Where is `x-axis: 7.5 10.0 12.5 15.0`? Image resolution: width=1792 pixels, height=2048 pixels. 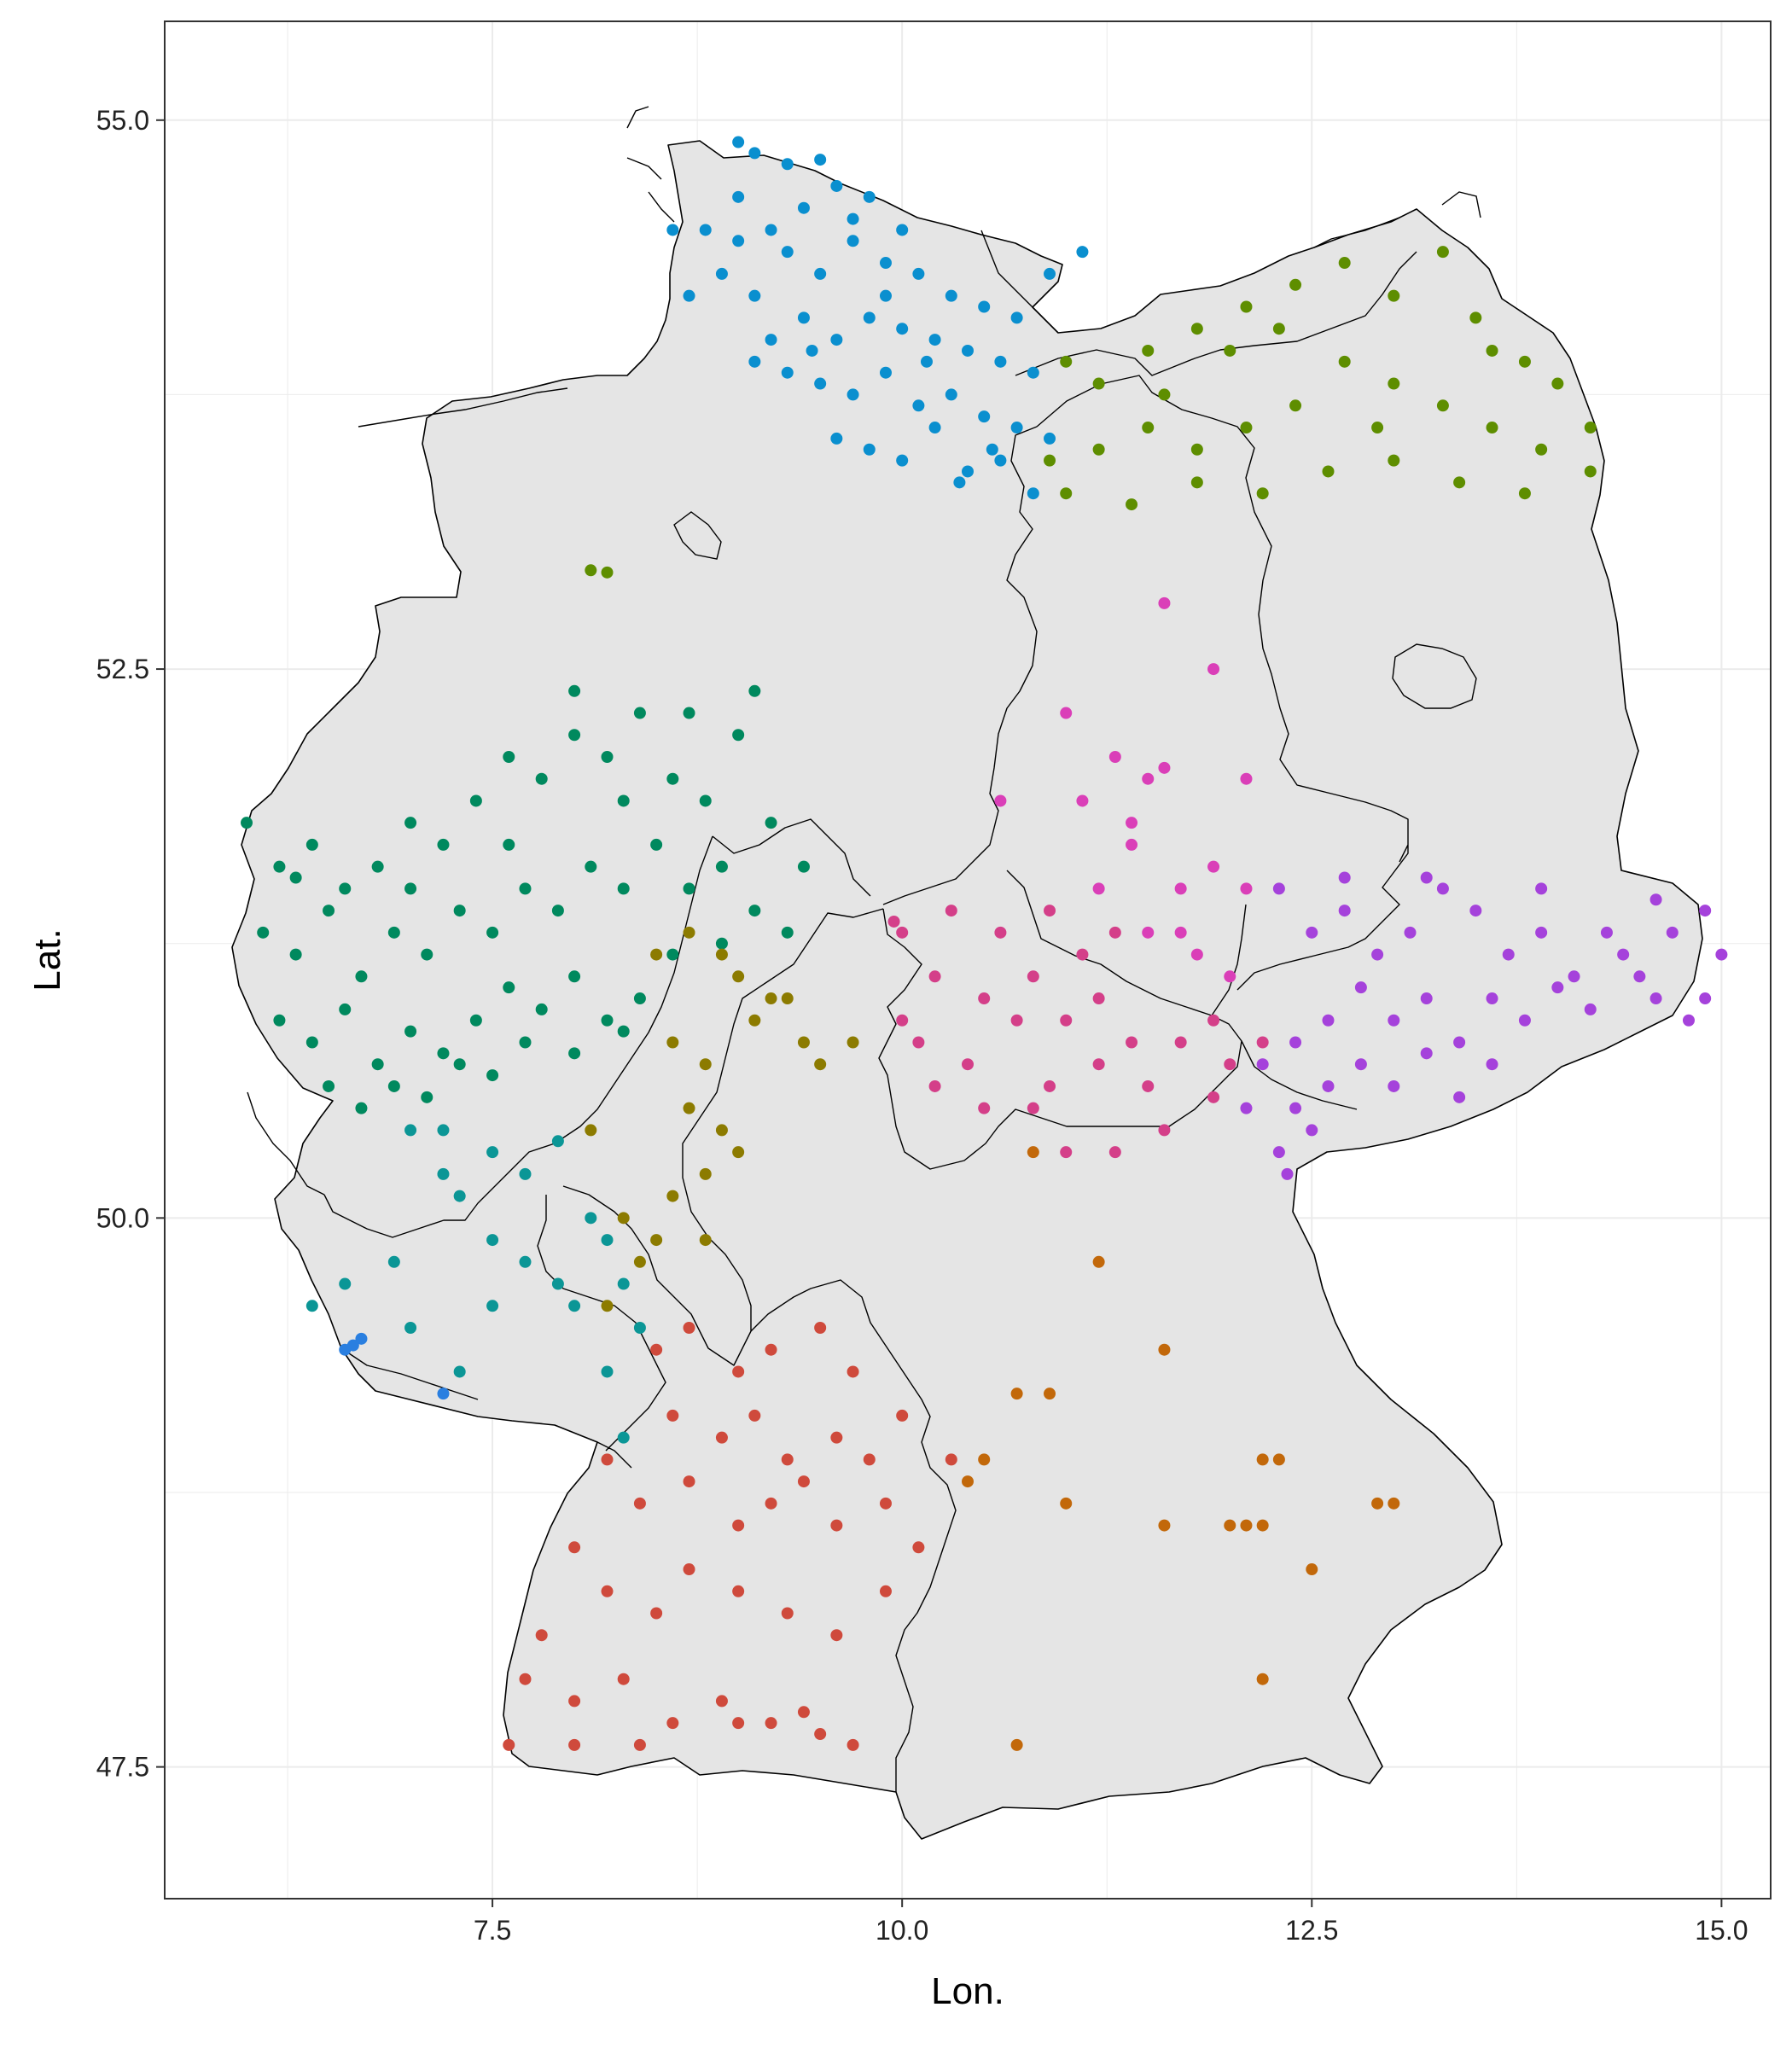
x-axis: 7.5 10.0 12.5 15.0 is located at coordinates (1111, 1923).